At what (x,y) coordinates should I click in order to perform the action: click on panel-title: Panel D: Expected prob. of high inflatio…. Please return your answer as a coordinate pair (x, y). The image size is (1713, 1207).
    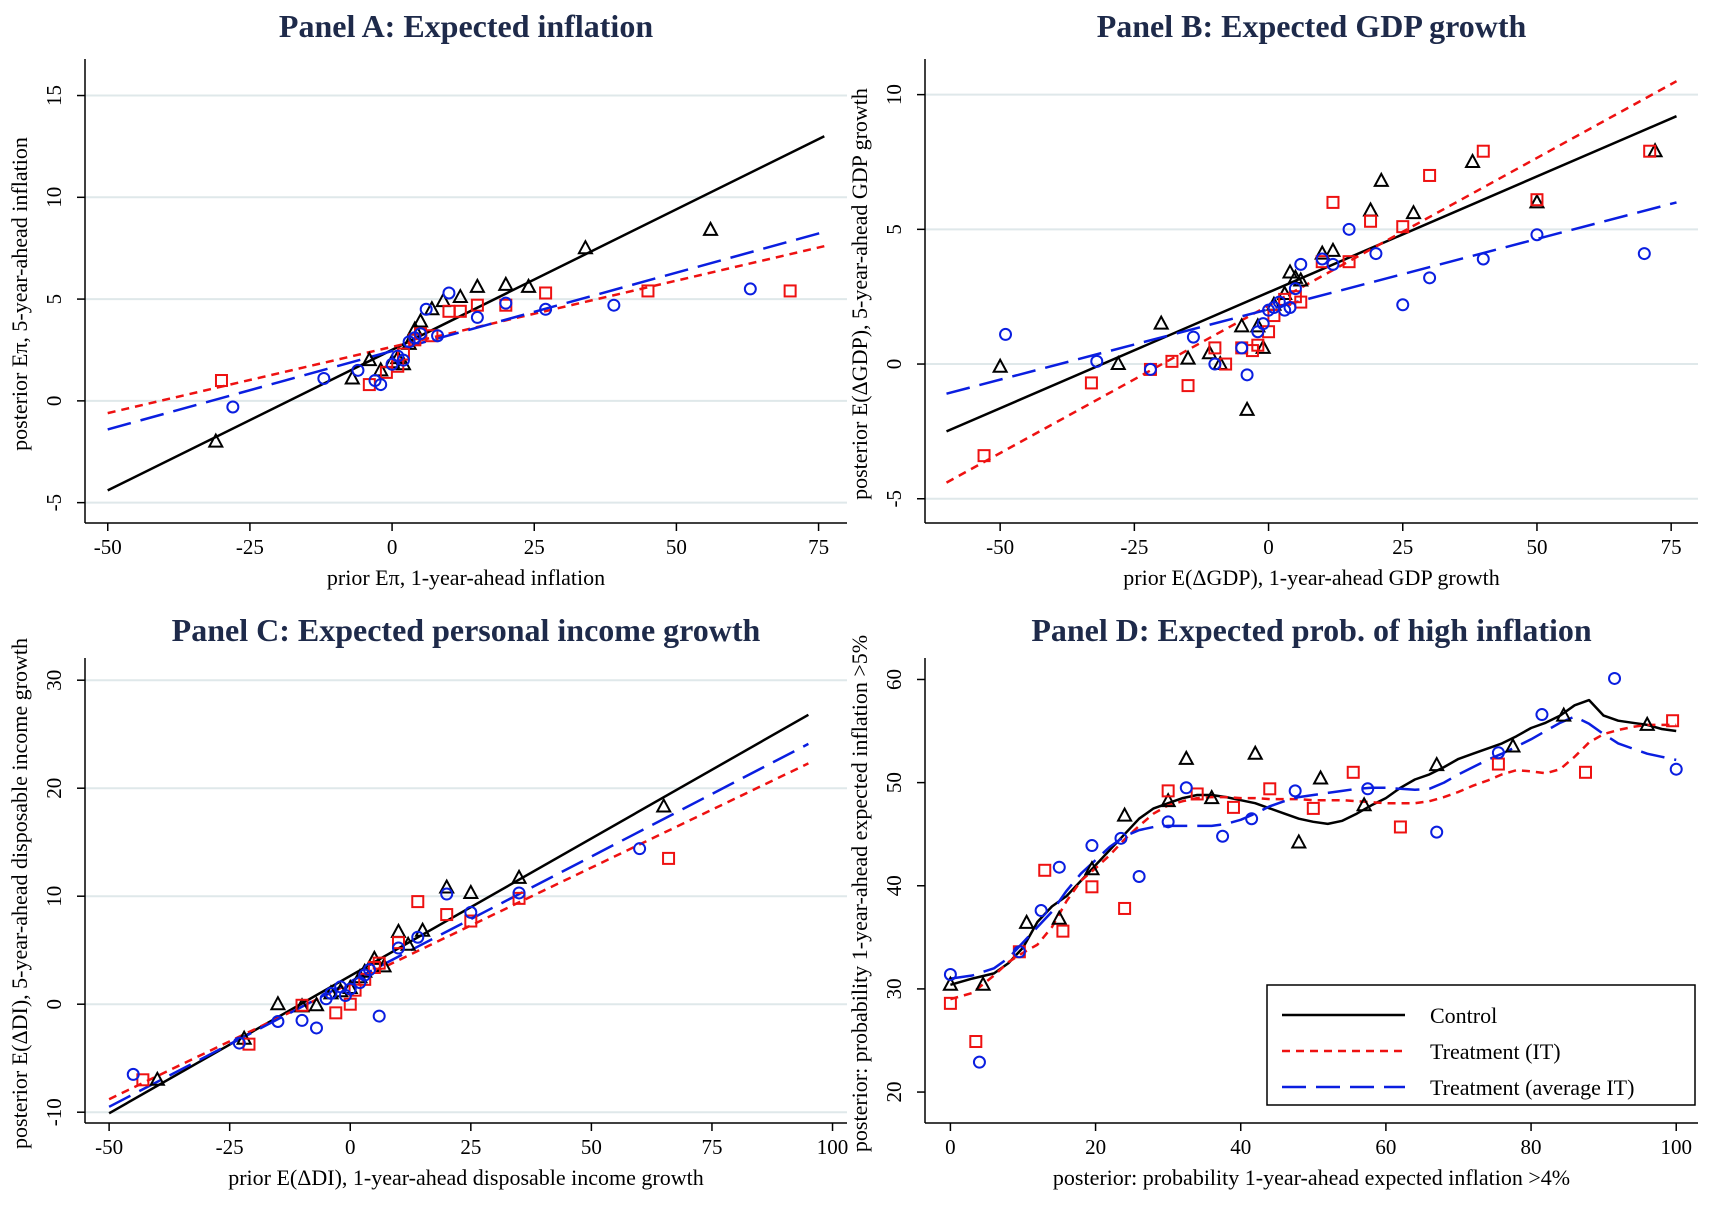
    Looking at the image, I should click on (1311, 630).